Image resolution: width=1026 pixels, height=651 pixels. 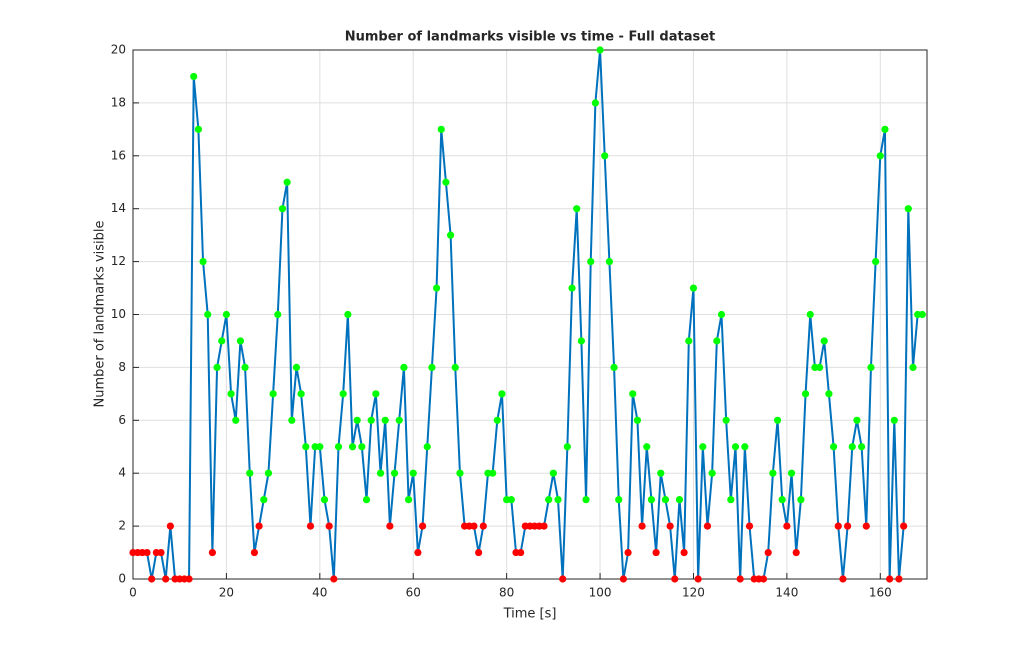 What do you see at coordinates (226, 593) in the screenshot?
I see `x-tick-label: 20` at bounding box center [226, 593].